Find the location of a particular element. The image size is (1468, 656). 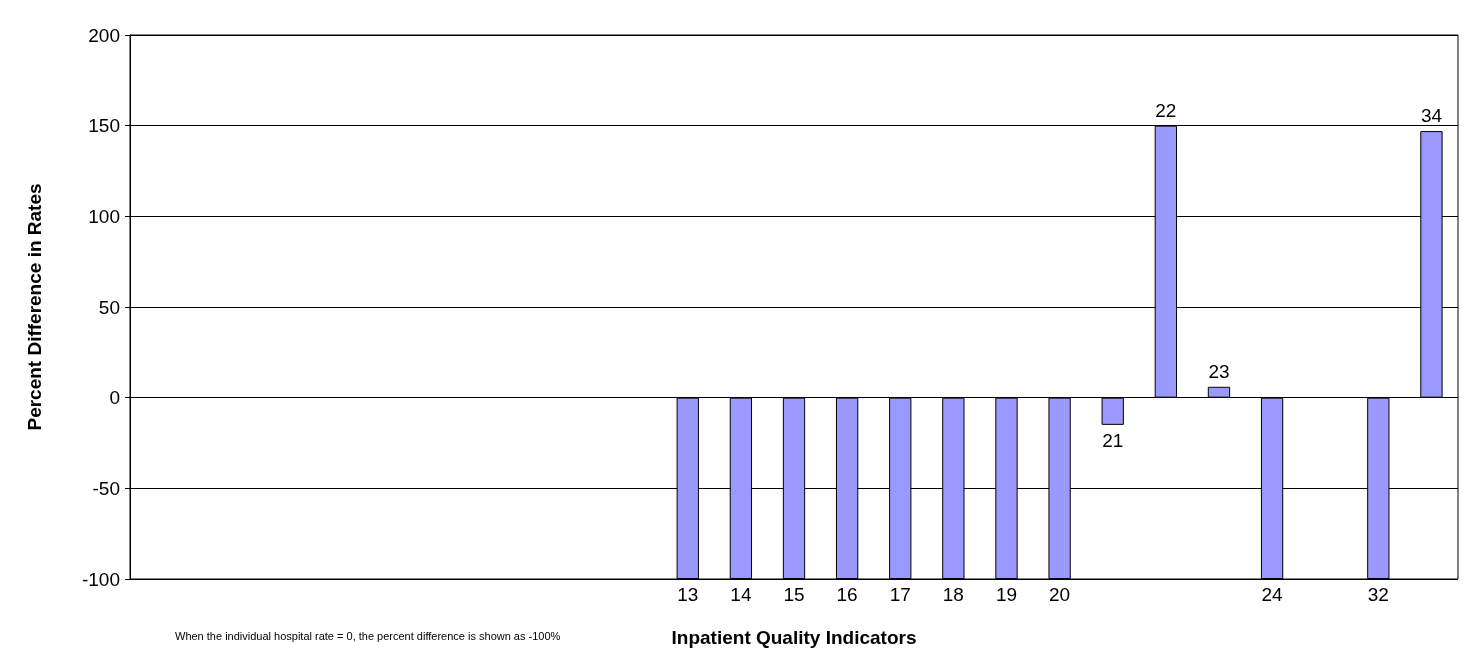

y-tick-label: 0 is located at coordinates (114, 398).